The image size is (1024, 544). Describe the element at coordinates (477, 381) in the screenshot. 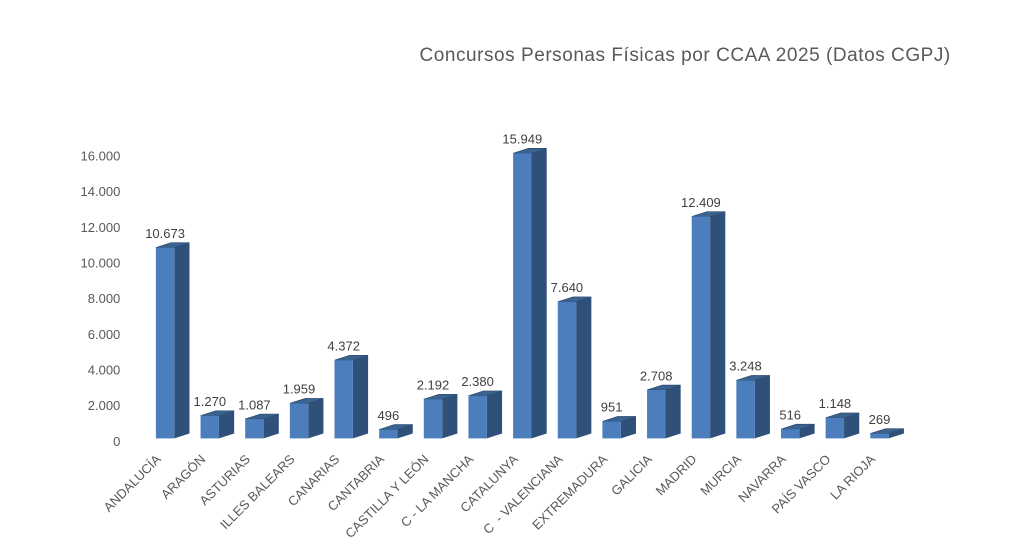

I see `svg-text: 2.380` at that location.